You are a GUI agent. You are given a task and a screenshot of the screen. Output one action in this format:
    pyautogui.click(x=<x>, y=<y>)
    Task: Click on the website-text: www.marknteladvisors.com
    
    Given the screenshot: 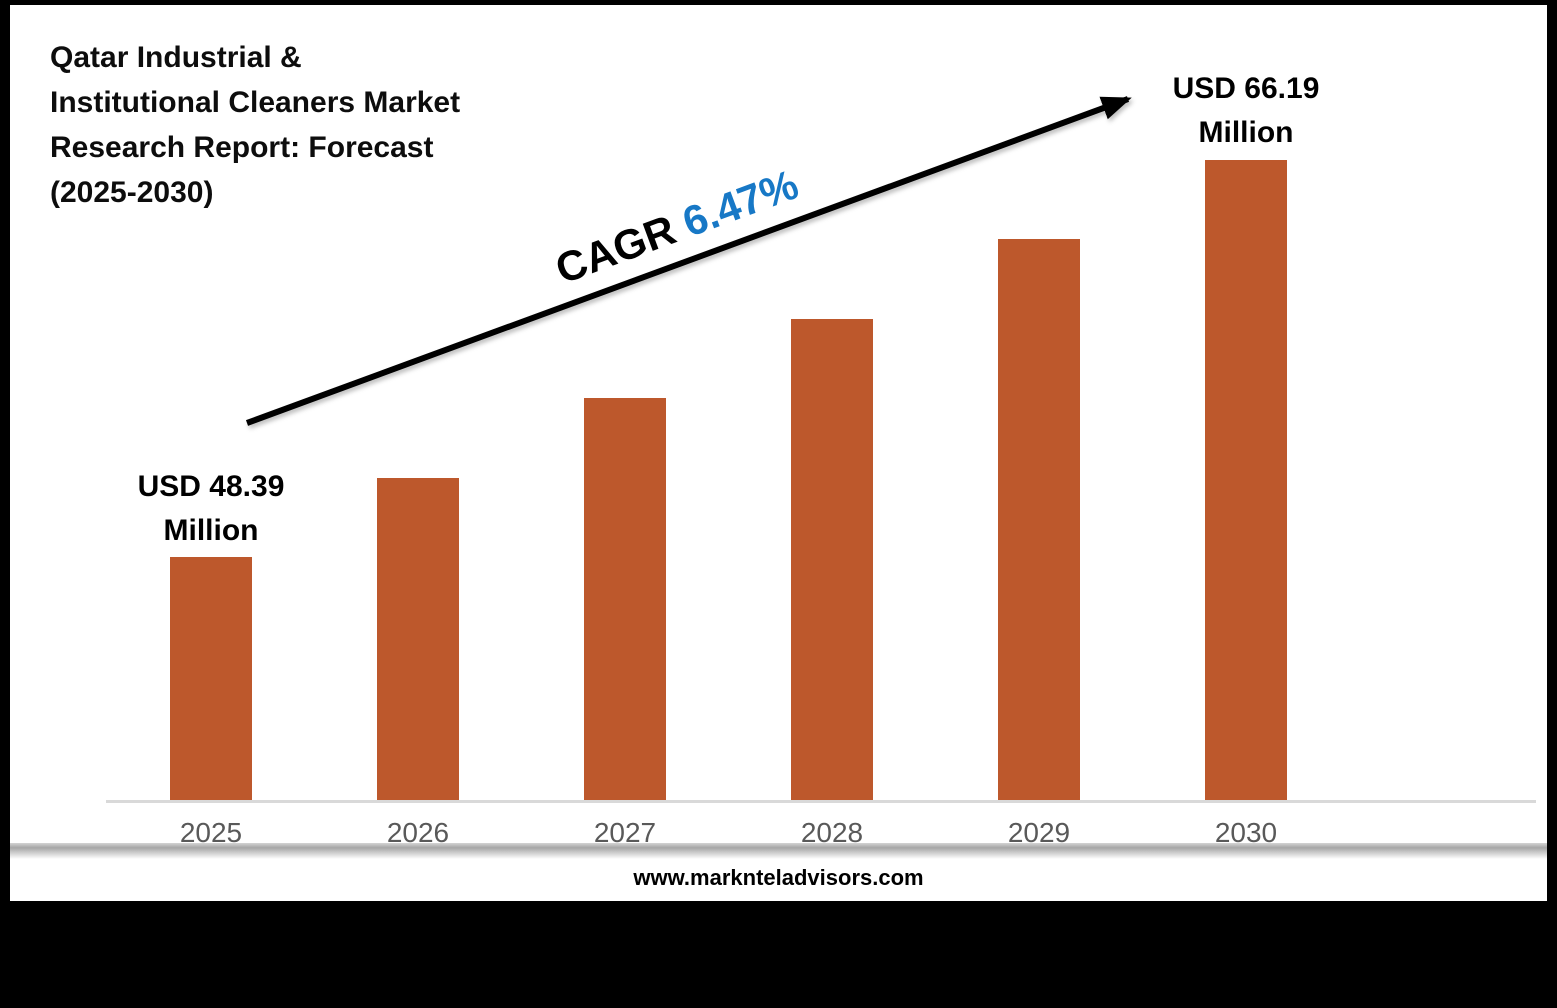 What is the action you would take?
    pyautogui.click(x=778, y=877)
    